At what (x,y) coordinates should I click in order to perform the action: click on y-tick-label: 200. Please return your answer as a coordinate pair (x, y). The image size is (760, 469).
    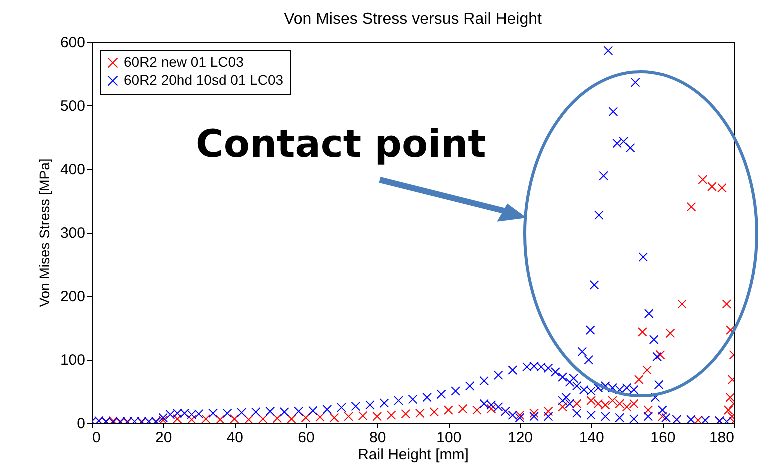
    Looking at the image, I should click on (73, 297).